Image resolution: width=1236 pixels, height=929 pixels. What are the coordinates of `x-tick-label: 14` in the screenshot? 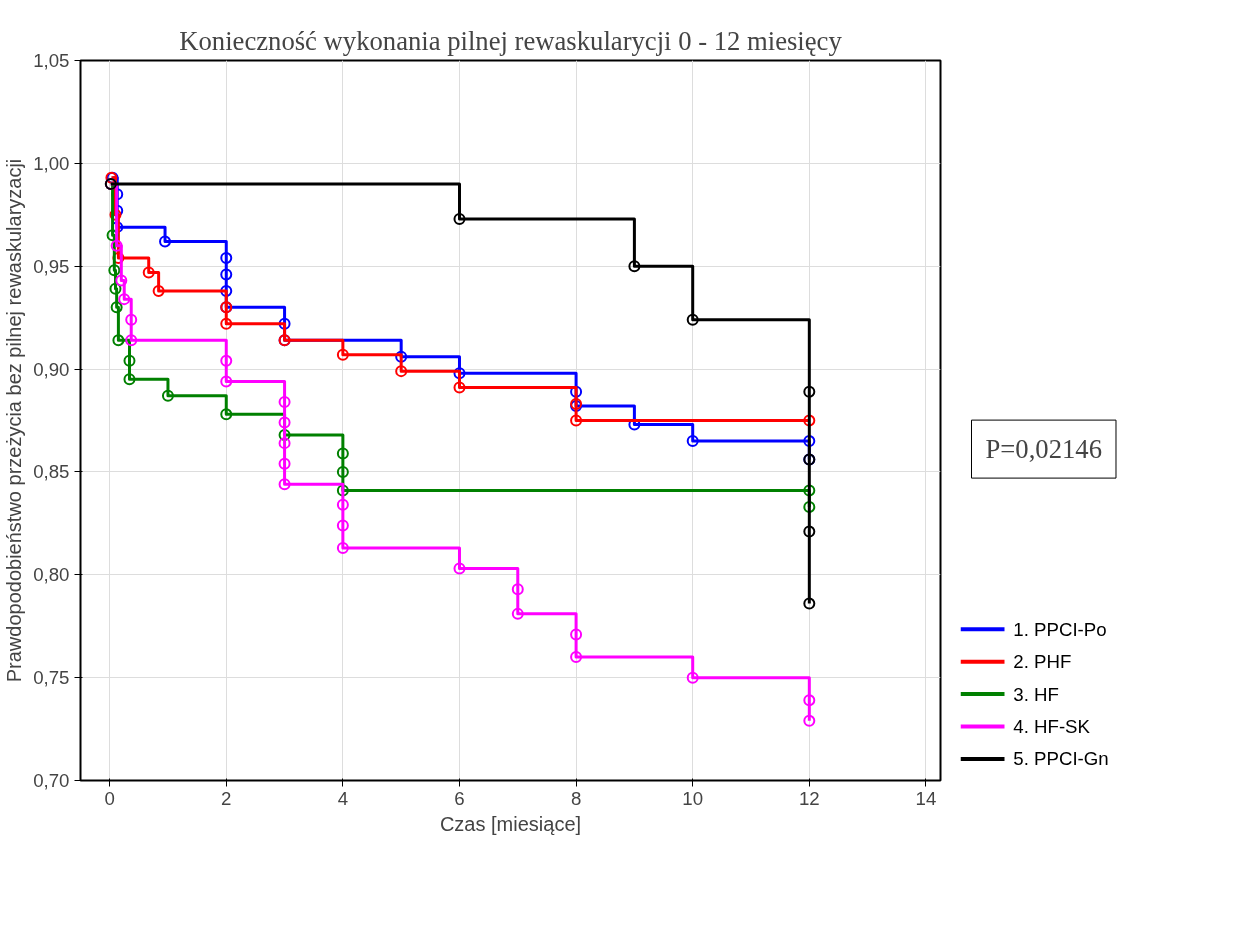 It's located at (926, 798).